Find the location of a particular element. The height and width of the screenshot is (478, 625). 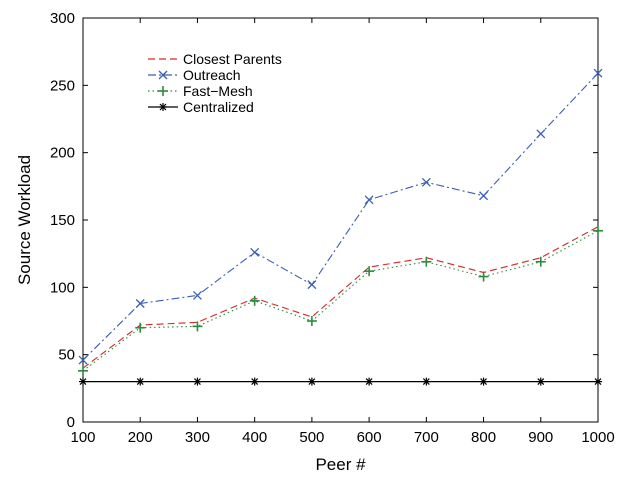

x-tick-label: 1000 is located at coordinates (597, 437).